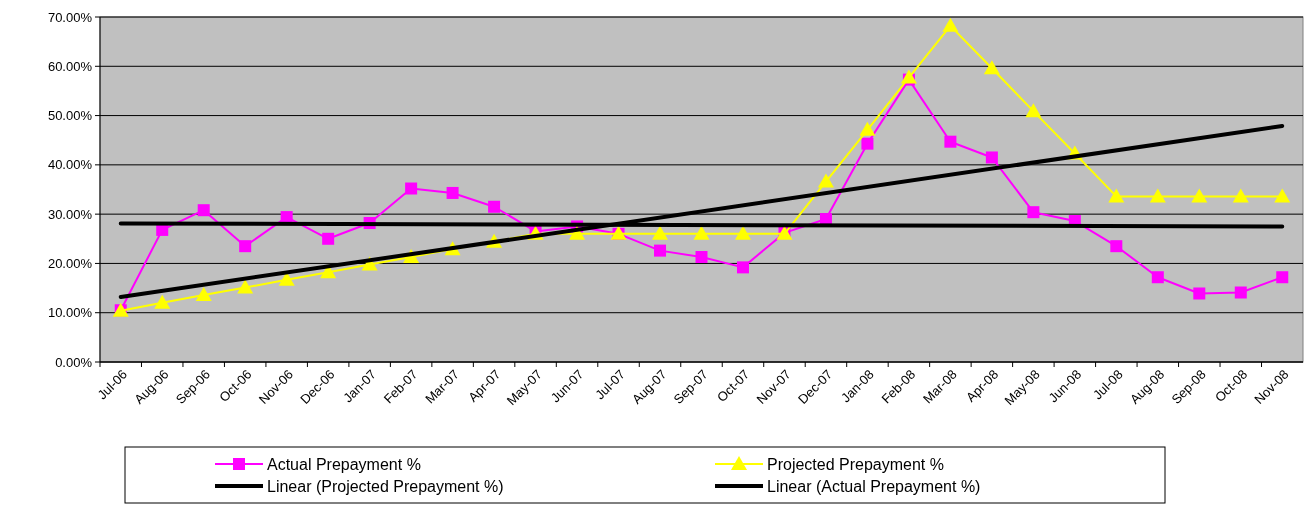 This screenshot has width=1304, height=505. I want to click on legend-label: Linear (Actual Prepayment %), so click(874, 486).